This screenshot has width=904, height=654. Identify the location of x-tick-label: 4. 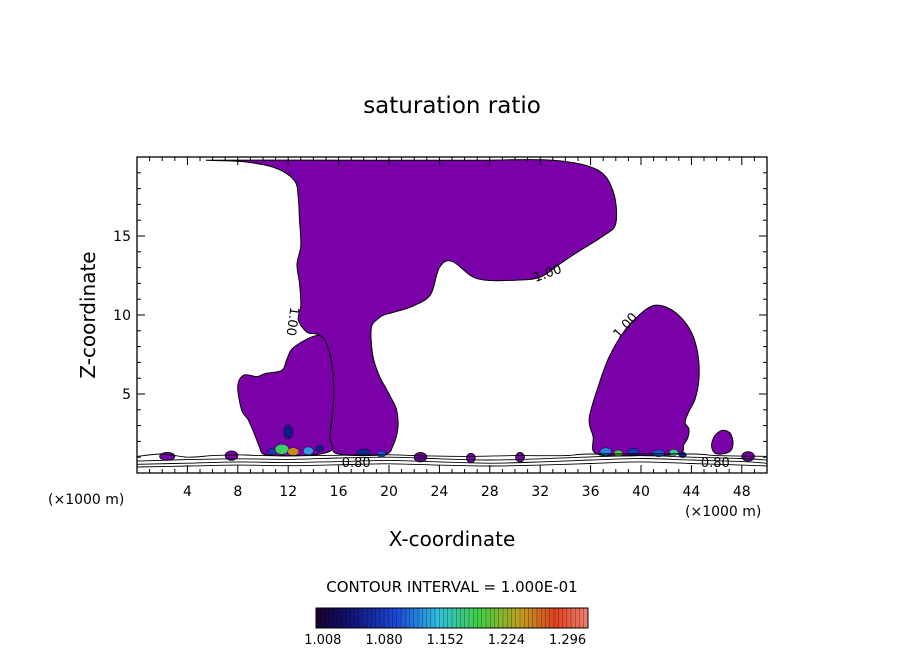
(187, 492).